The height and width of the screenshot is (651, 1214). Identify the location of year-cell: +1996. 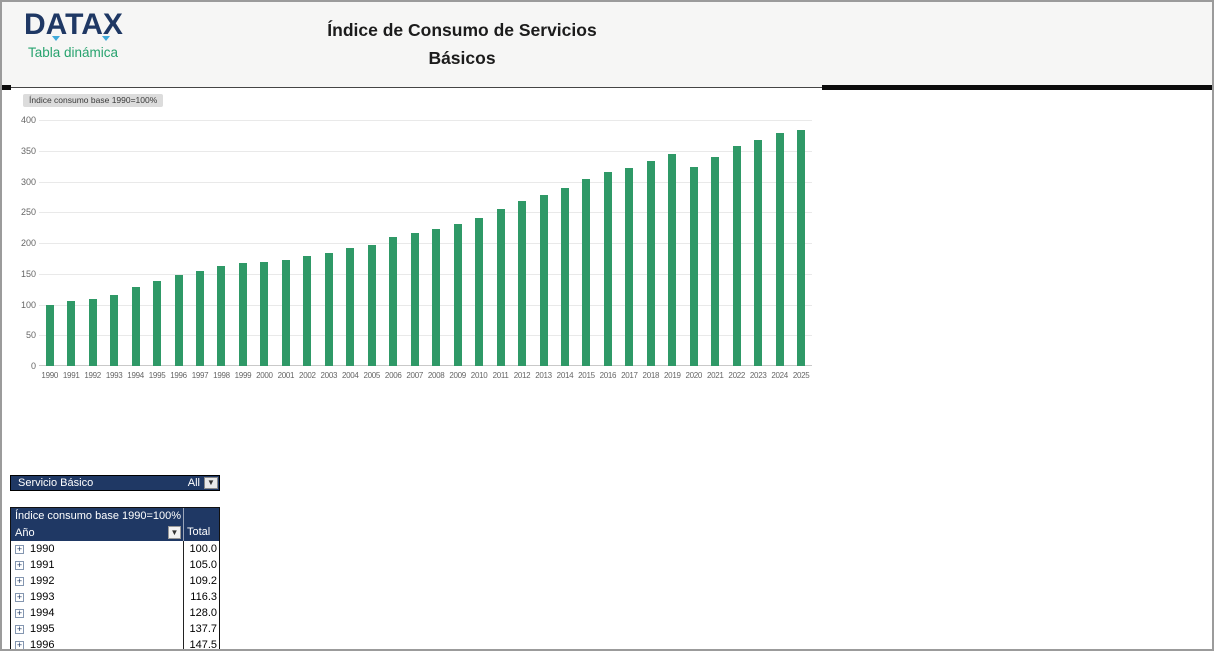
(97, 643).